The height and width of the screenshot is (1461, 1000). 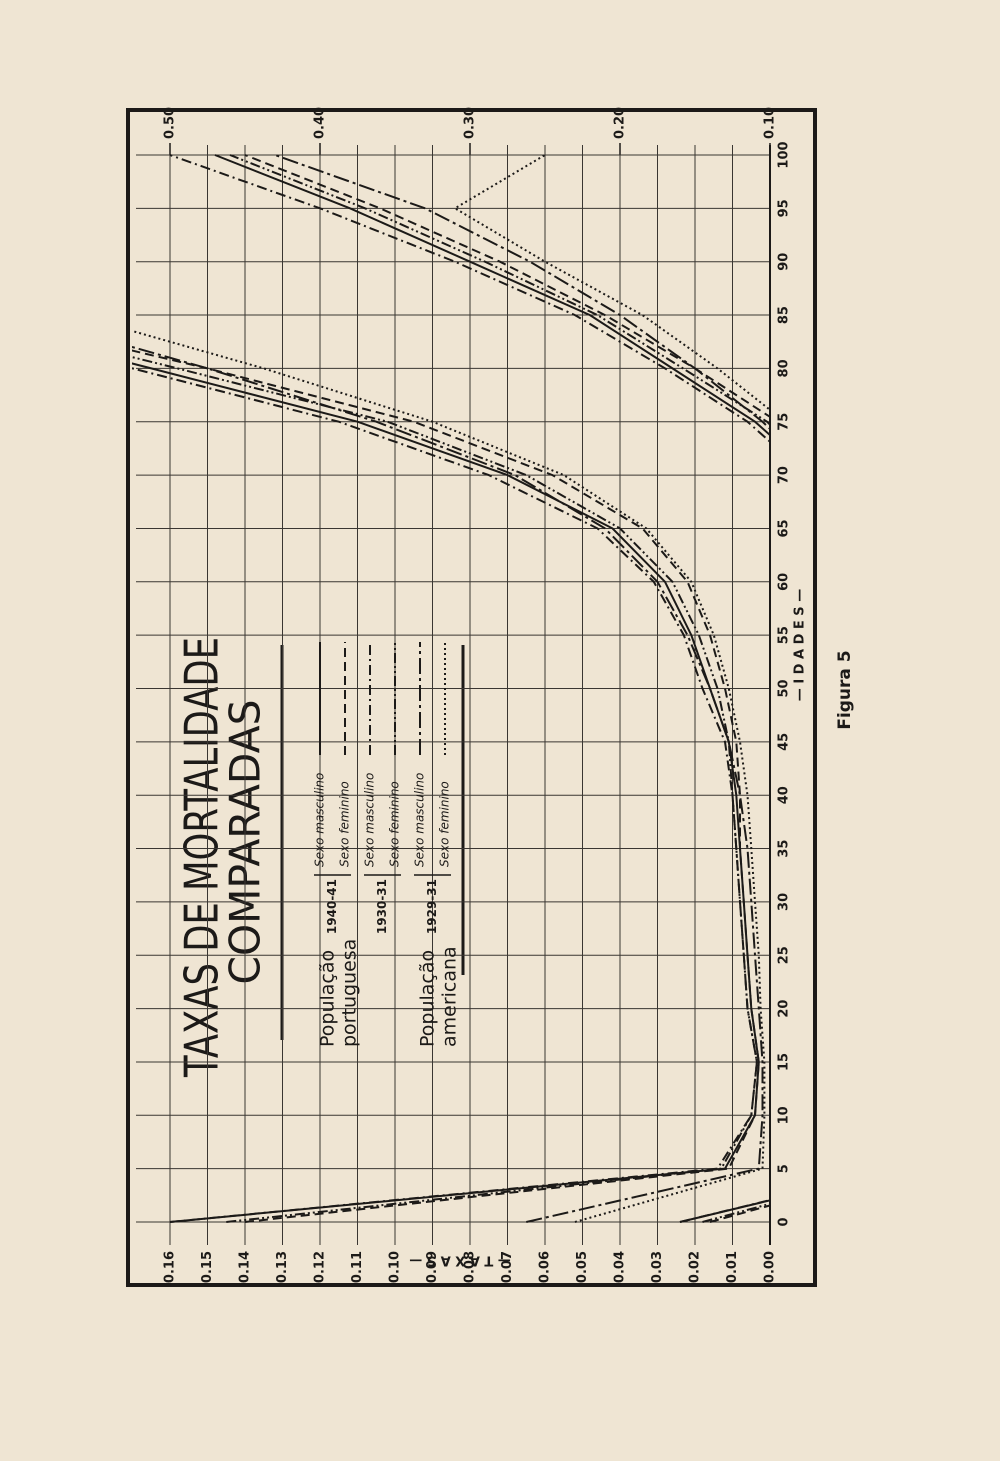 I want to click on y2-tick-label: 0.30, so click(x=470, y=123).